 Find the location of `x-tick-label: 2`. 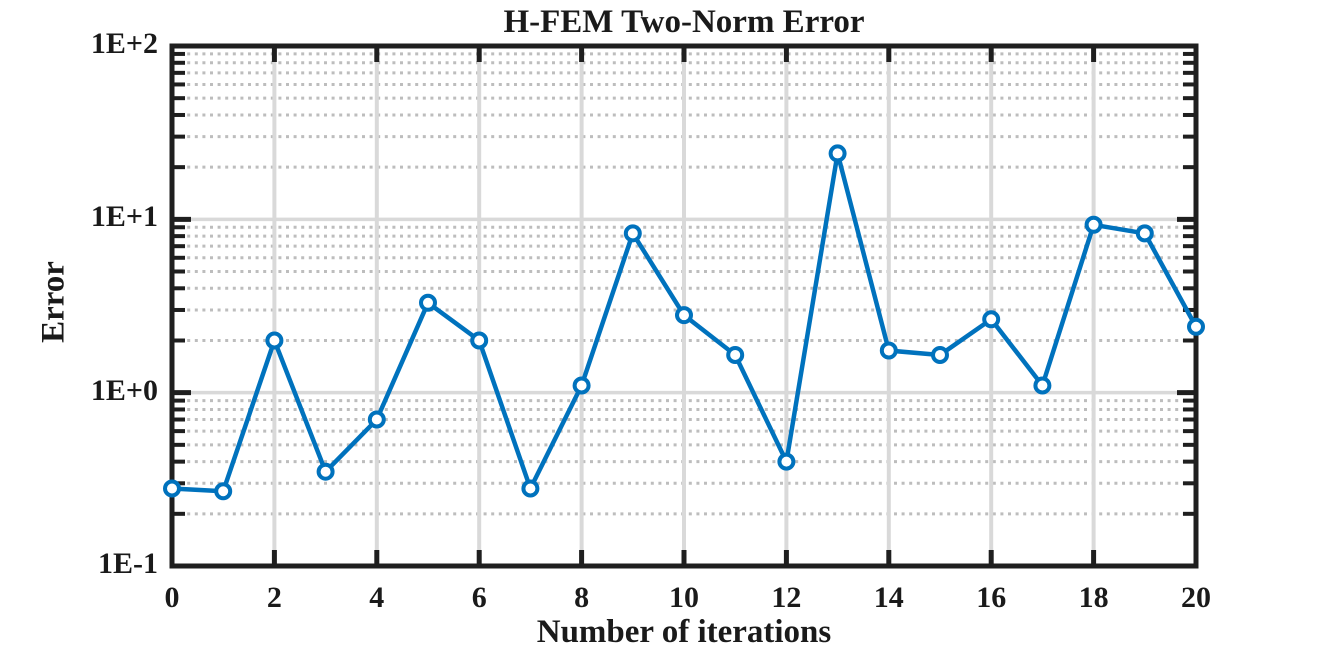

x-tick-label: 2 is located at coordinates (274, 597).